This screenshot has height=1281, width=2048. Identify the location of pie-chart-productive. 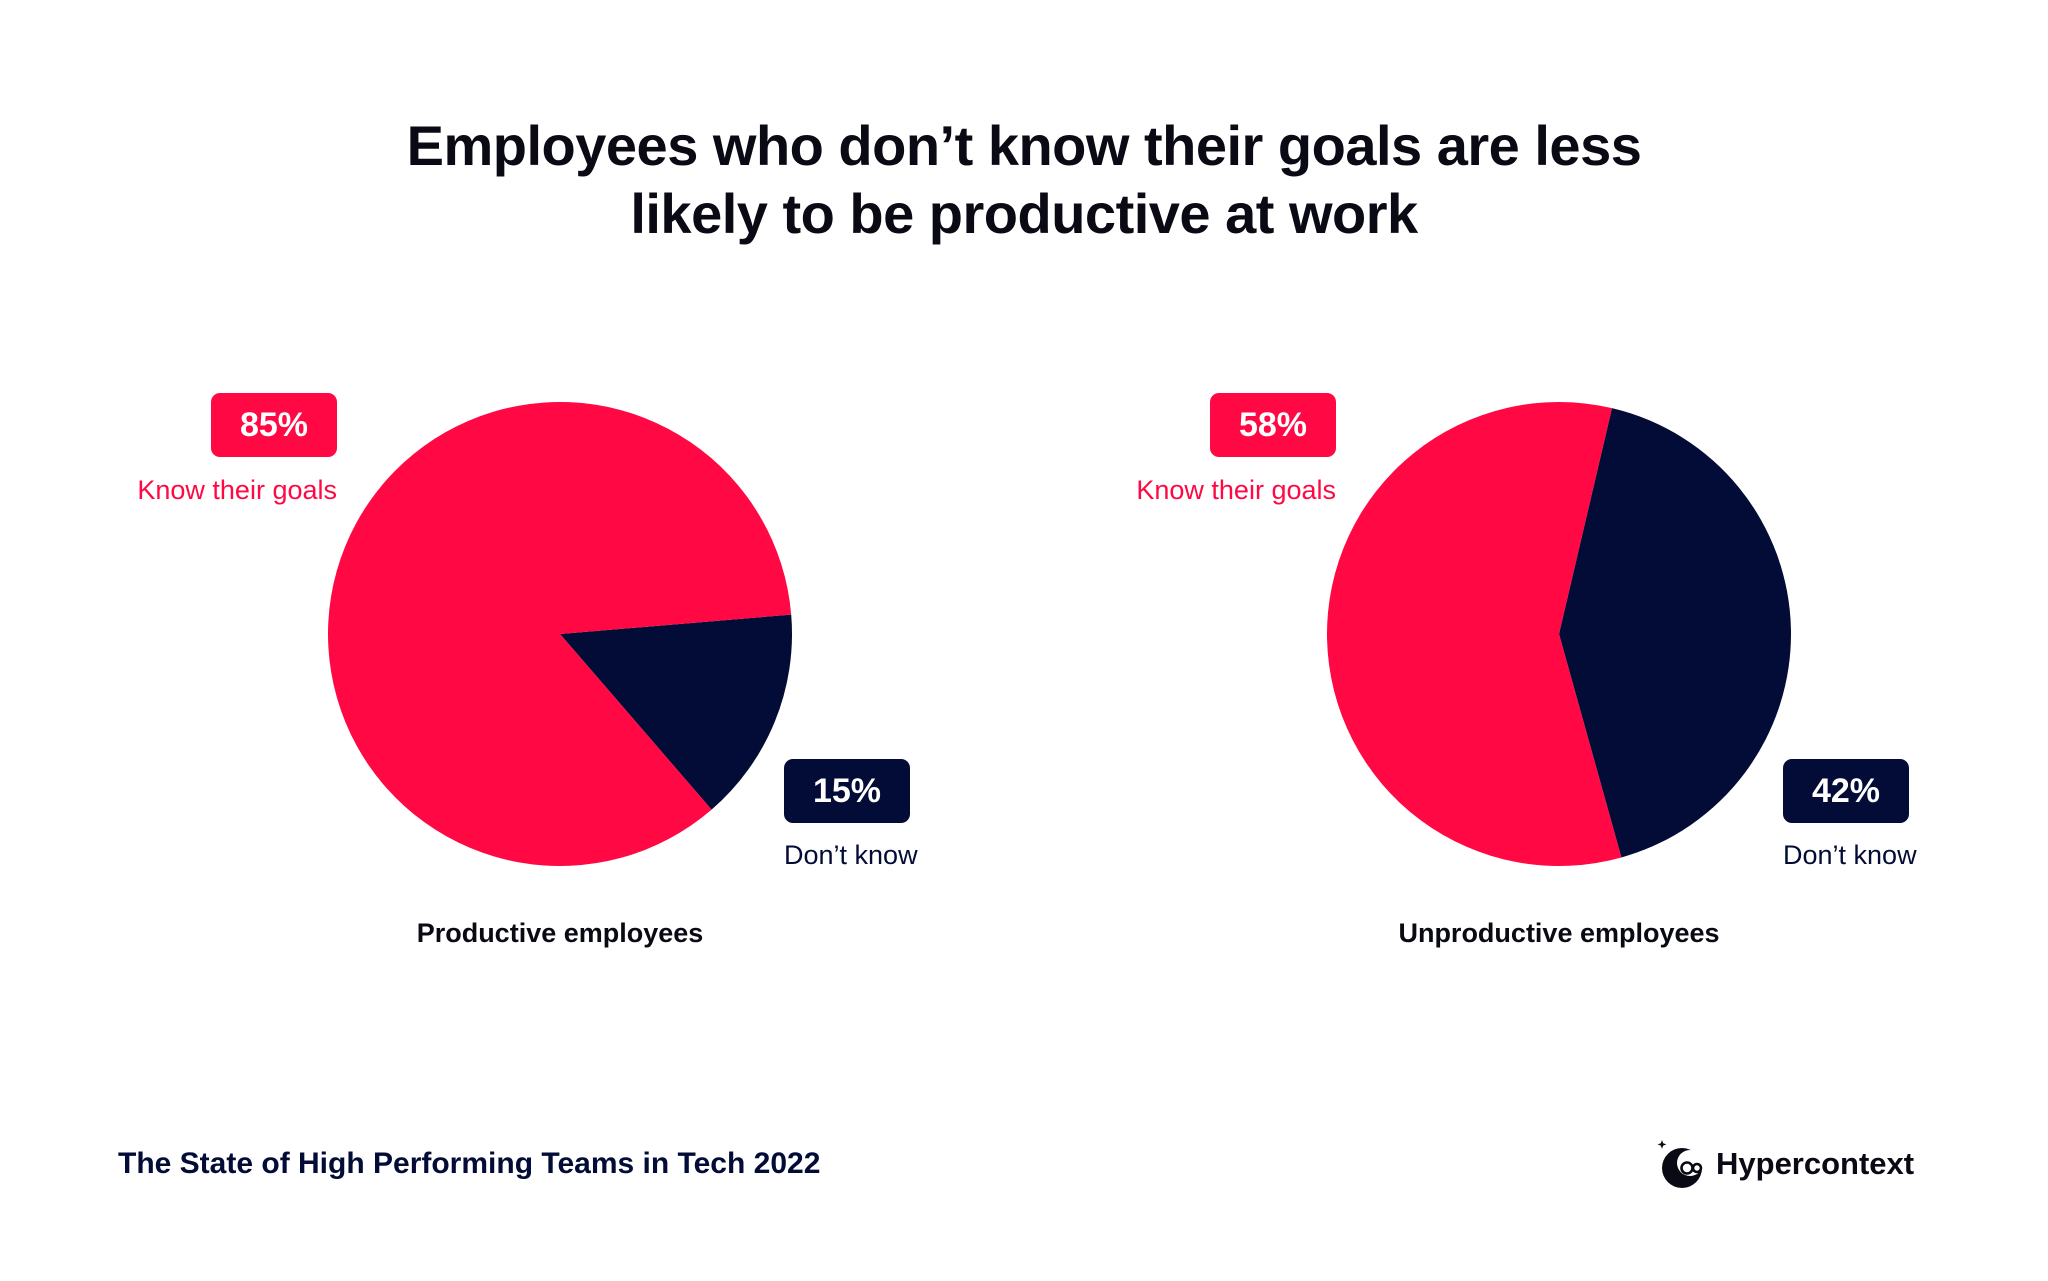
(560, 633).